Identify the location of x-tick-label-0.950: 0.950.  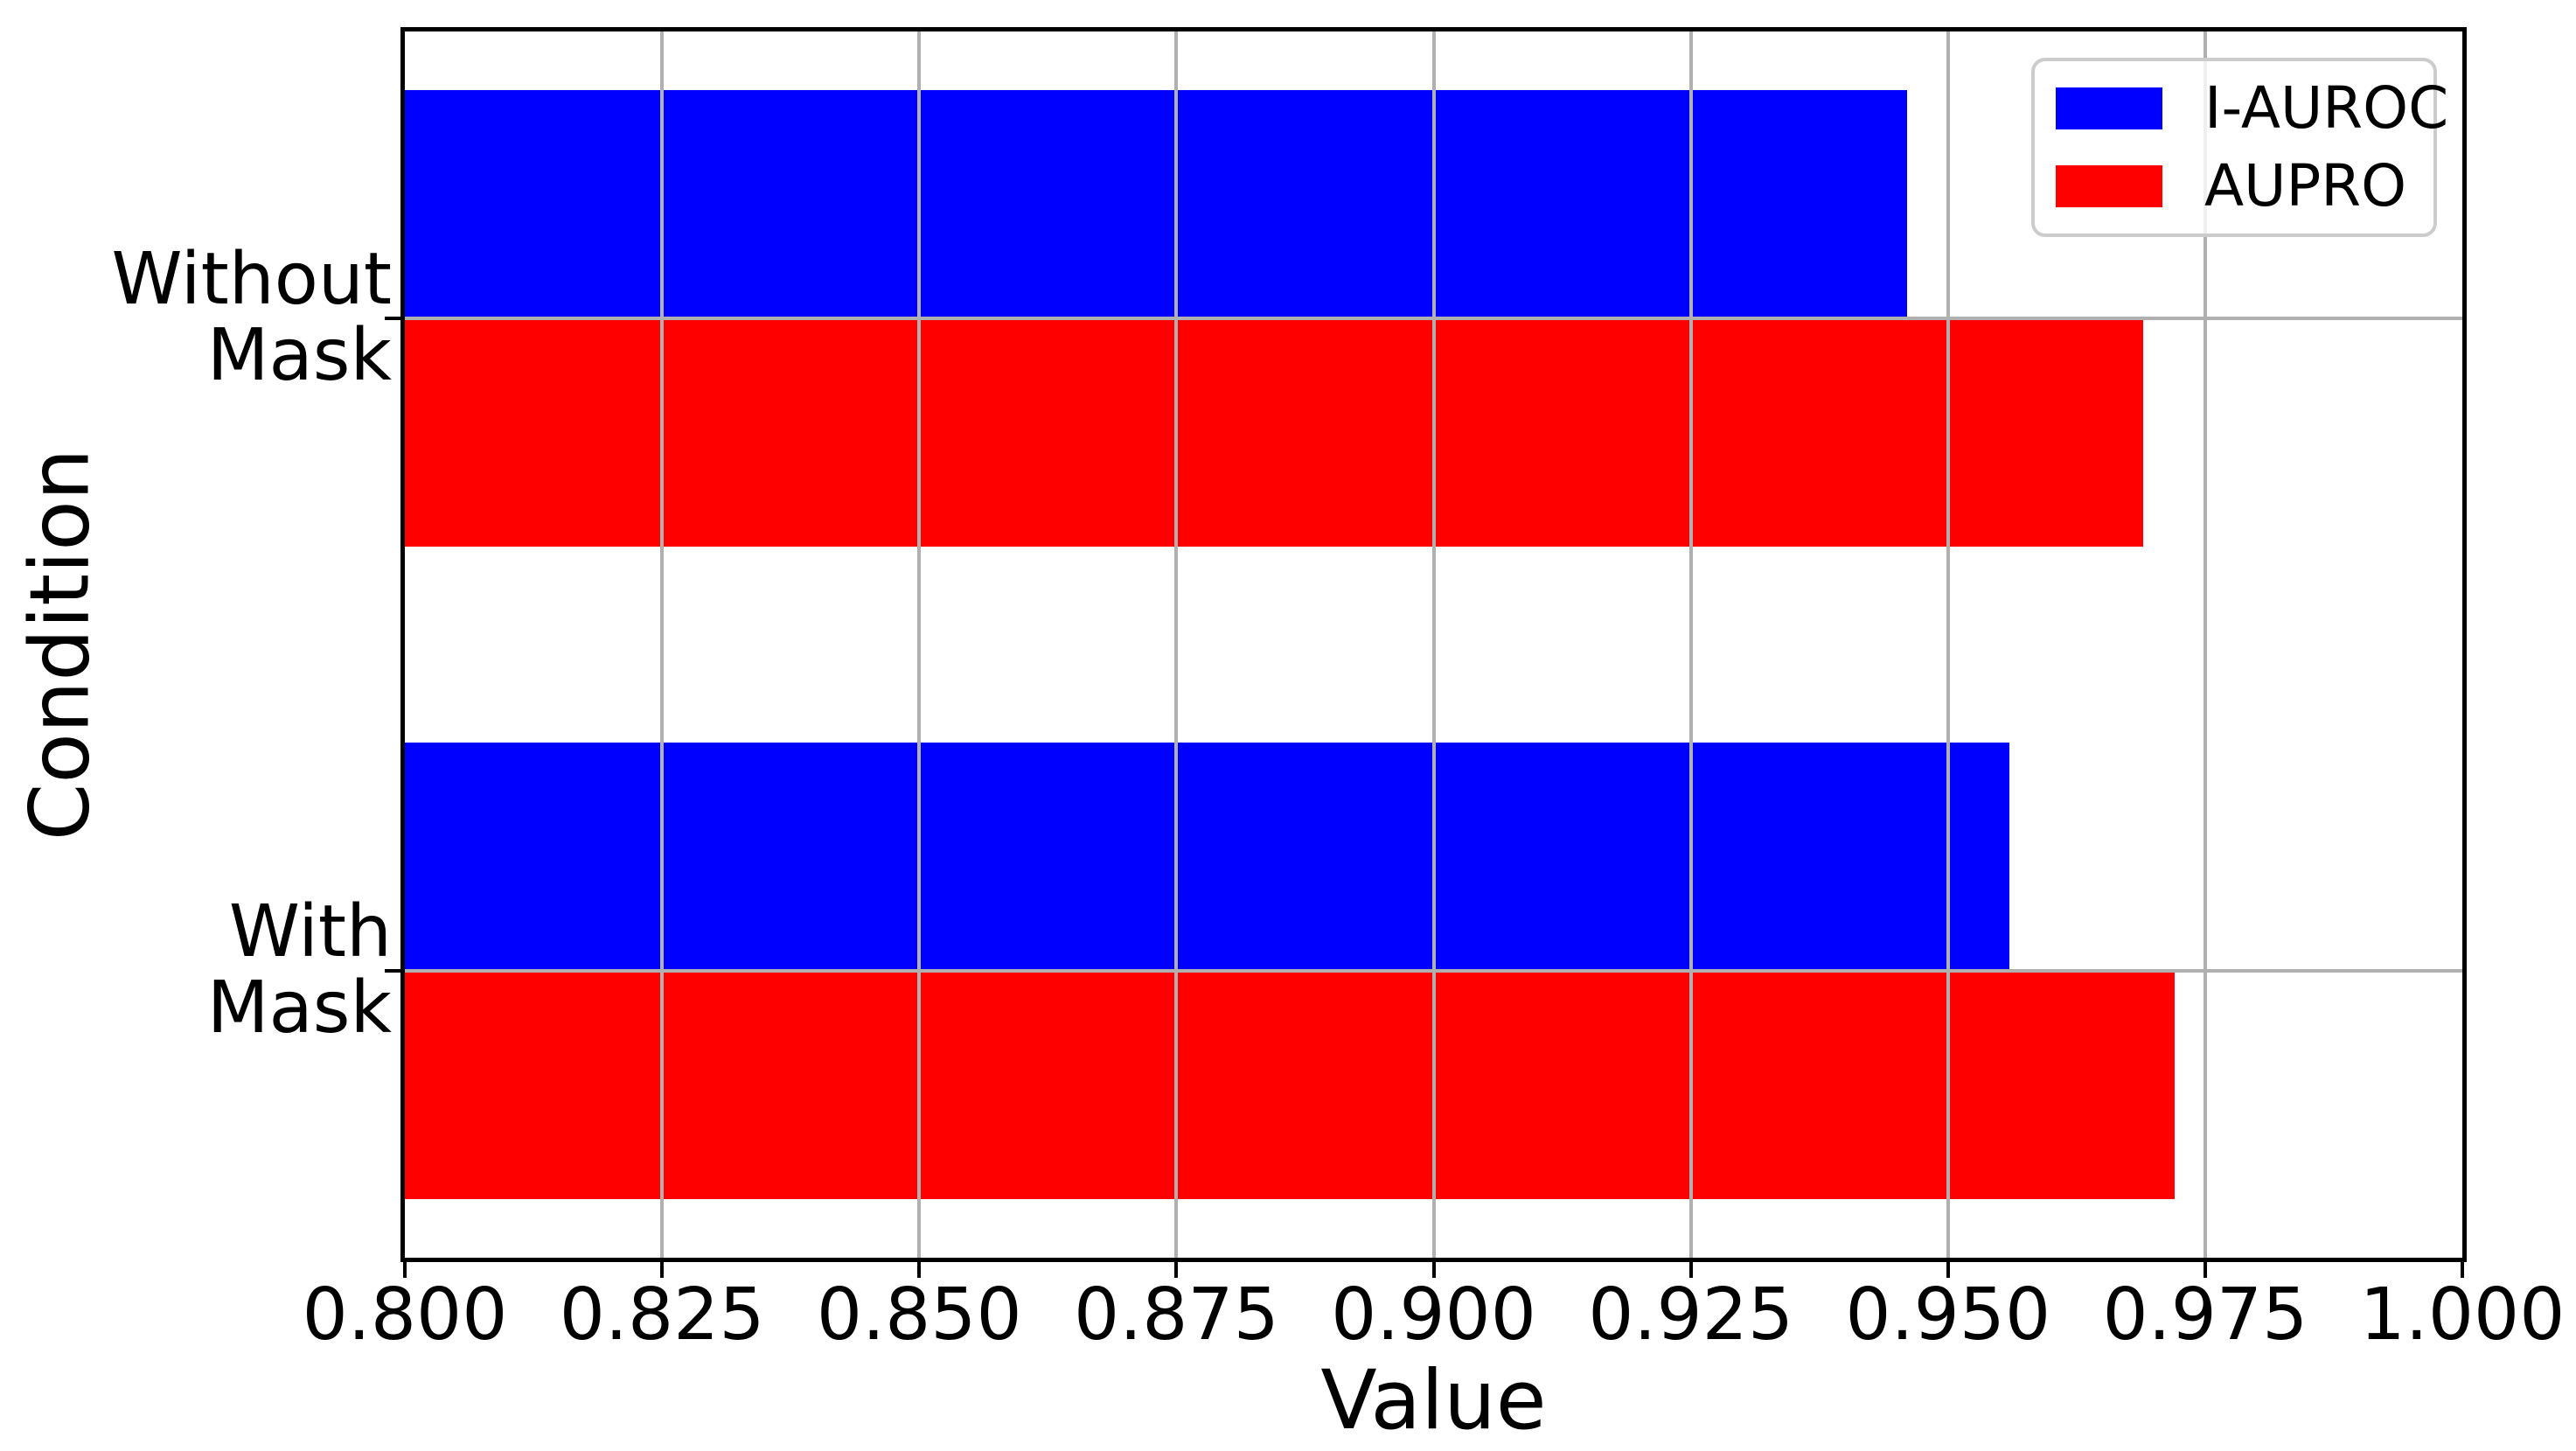
(1948, 1315).